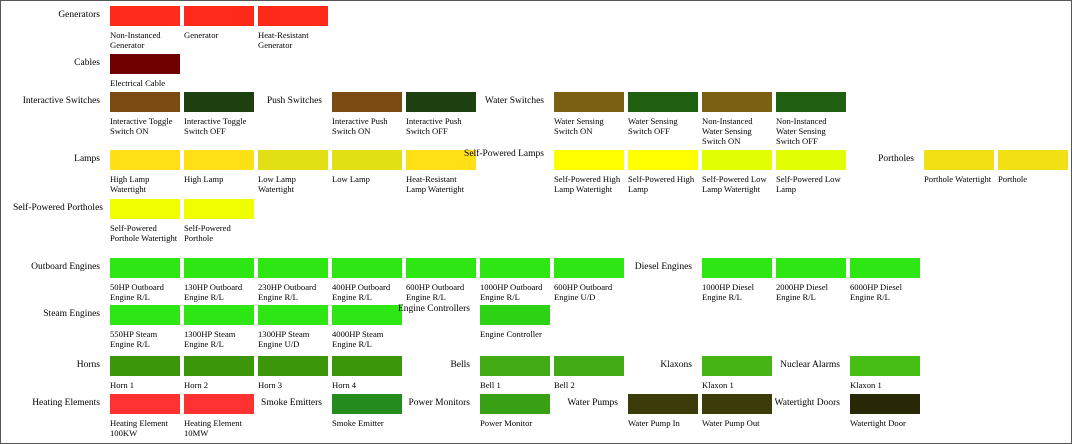  I want to click on category-label-diesel-engines: Diesel Engines, so click(663, 267).